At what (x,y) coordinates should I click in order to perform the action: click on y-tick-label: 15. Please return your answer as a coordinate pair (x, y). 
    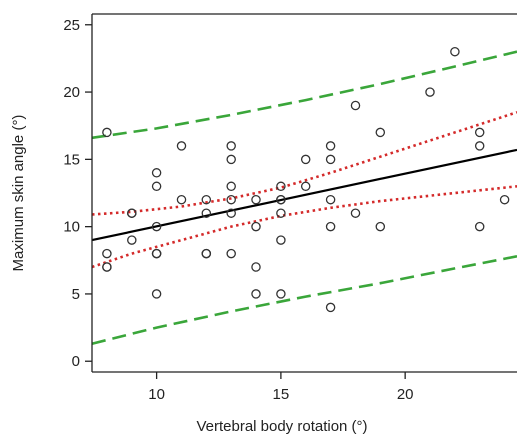
    Looking at the image, I should click on (71, 159).